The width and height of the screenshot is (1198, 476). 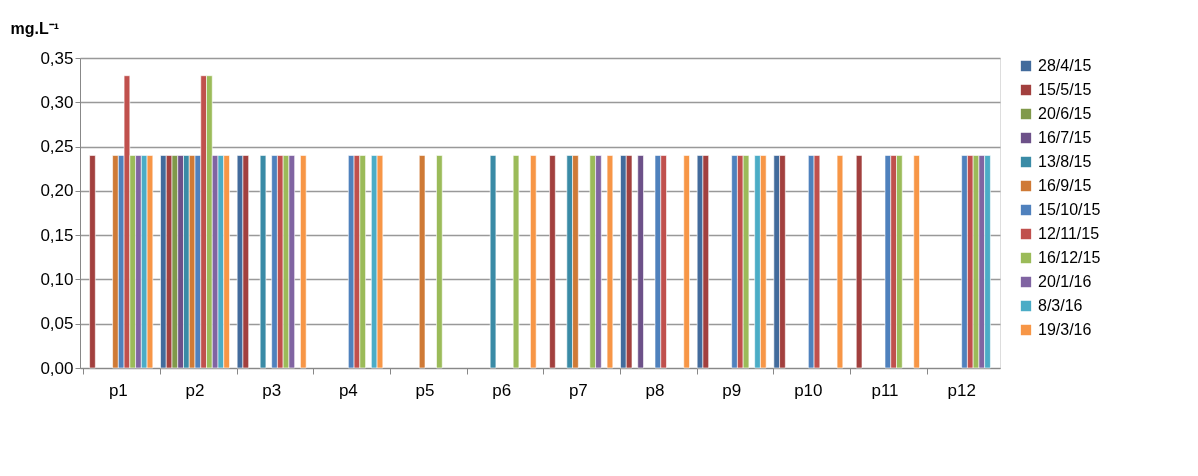 I want to click on x-tick-label: p5, so click(x=425, y=390).